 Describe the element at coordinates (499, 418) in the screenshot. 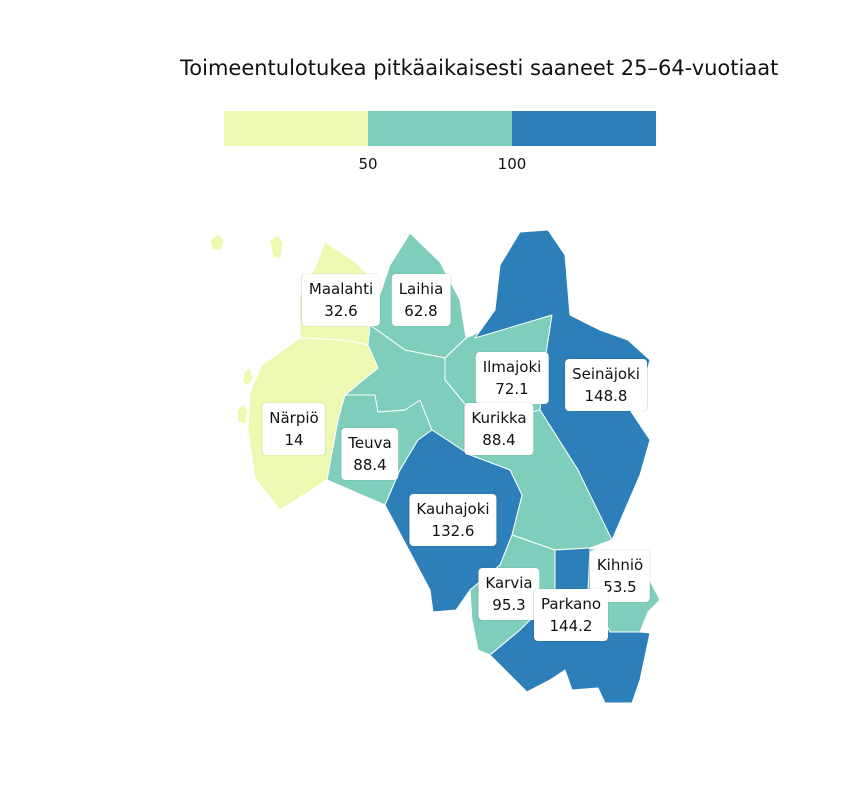

I see `municipality-name: Kurikka` at that location.